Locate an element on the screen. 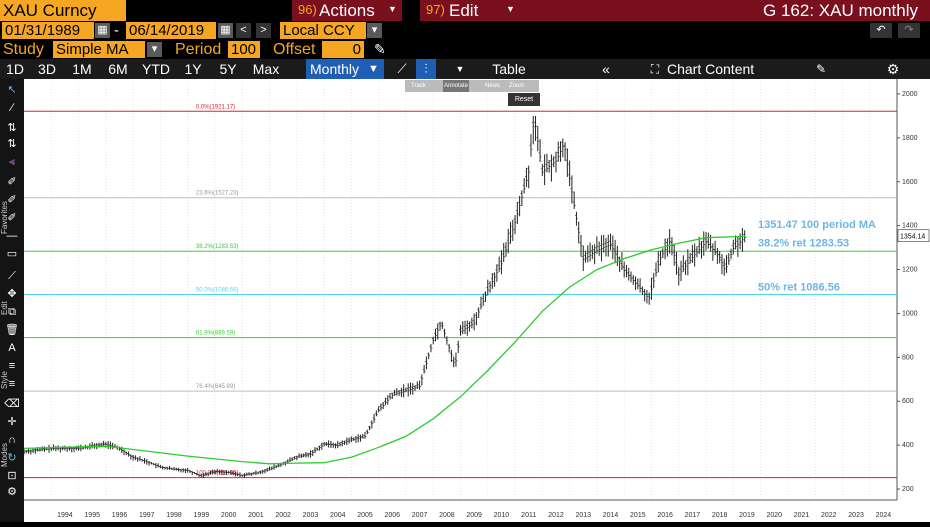 Image resolution: width=930 pixels, height=527 pixels. x-tick-label: 2022 is located at coordinates (829, 515).